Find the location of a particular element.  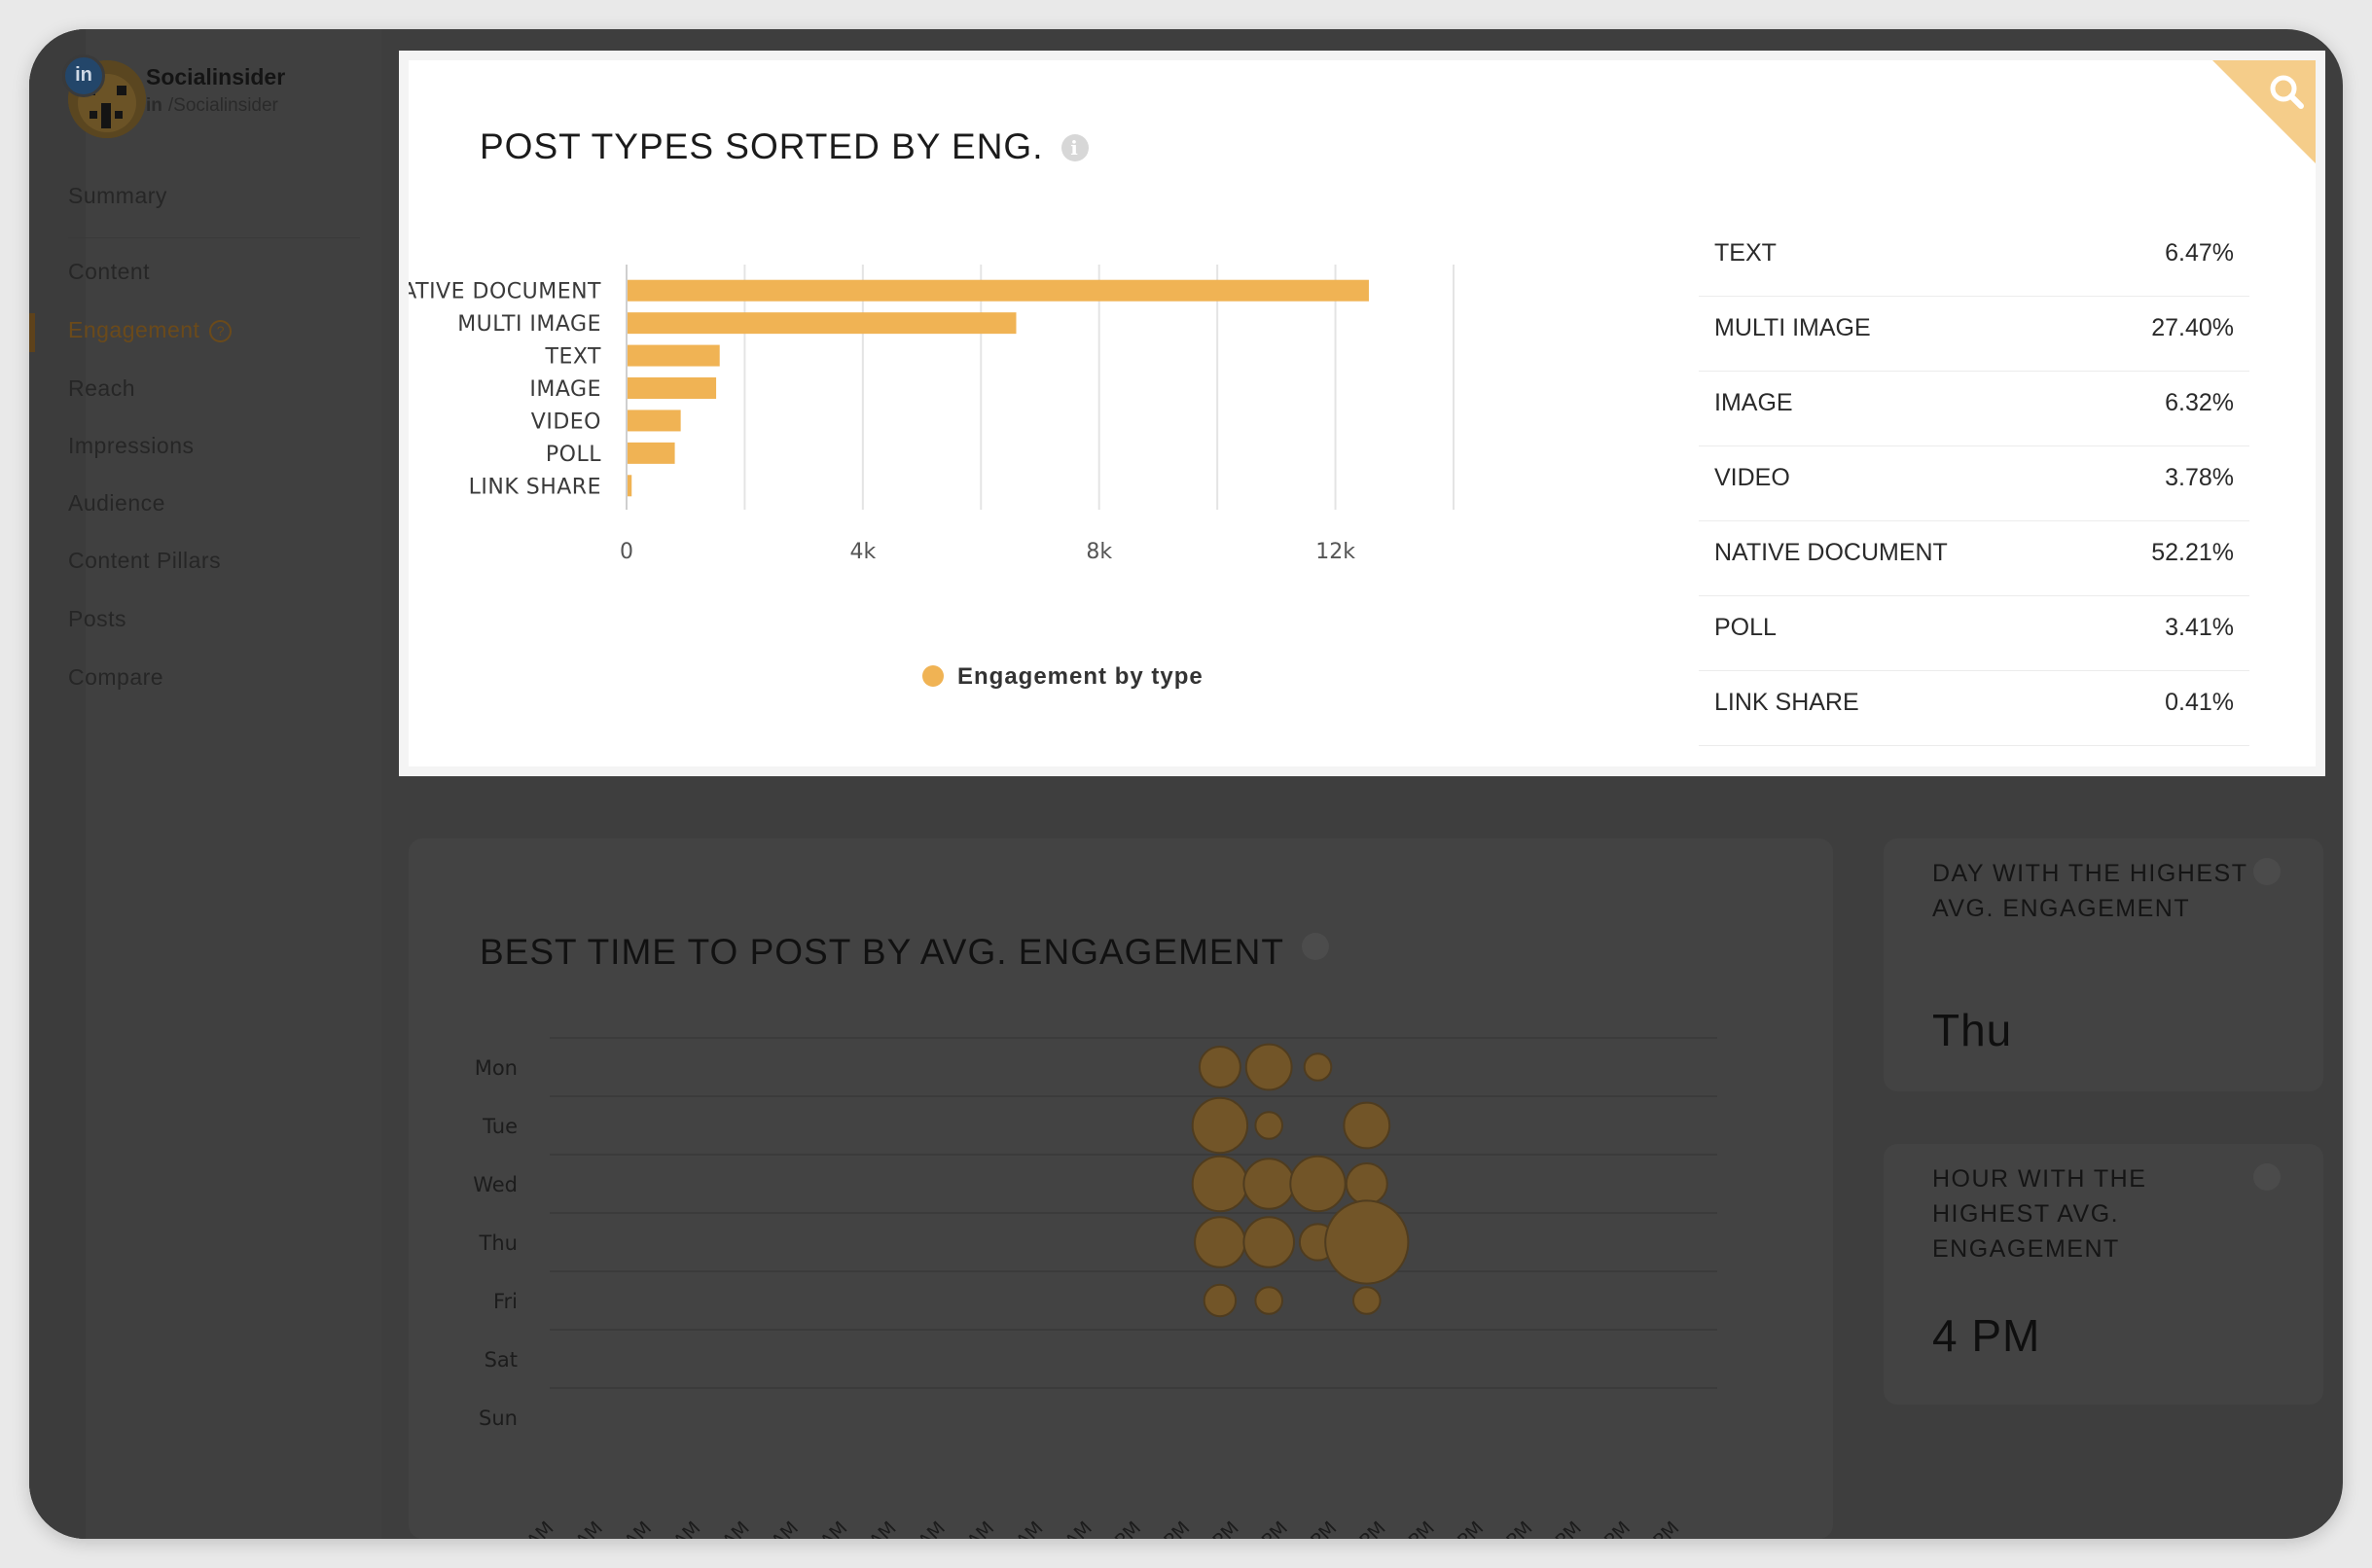

category-label: MULTI IMAGE is located at coordinates (529, 324).